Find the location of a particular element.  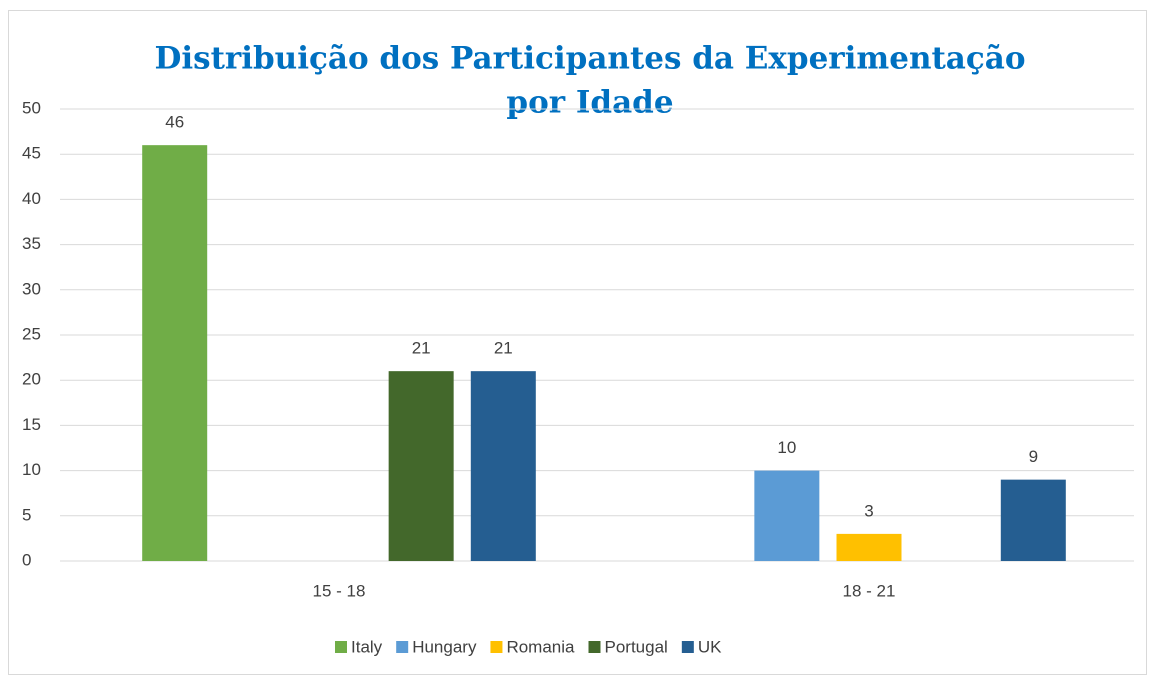

chart-title: por Idade is located at coordinates (589, 103).